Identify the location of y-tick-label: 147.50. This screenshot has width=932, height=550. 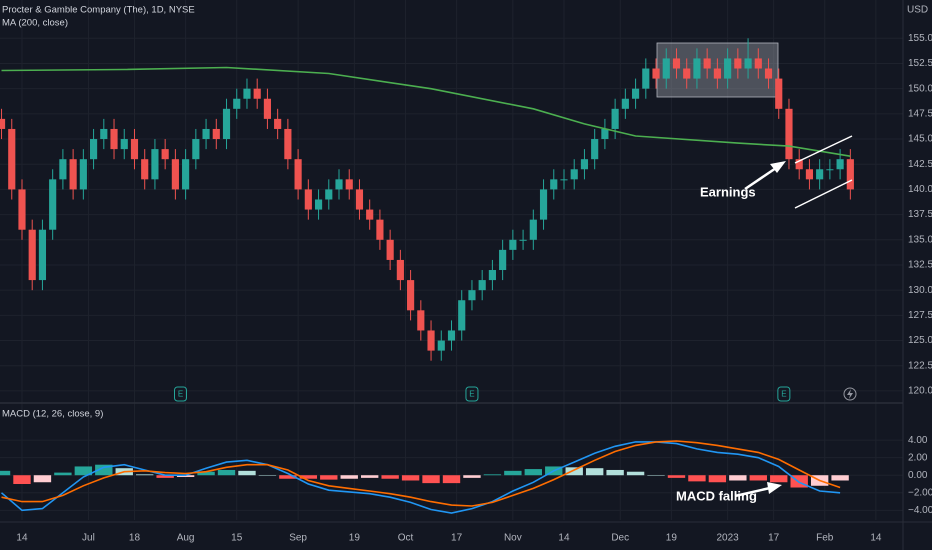
(920, 113).